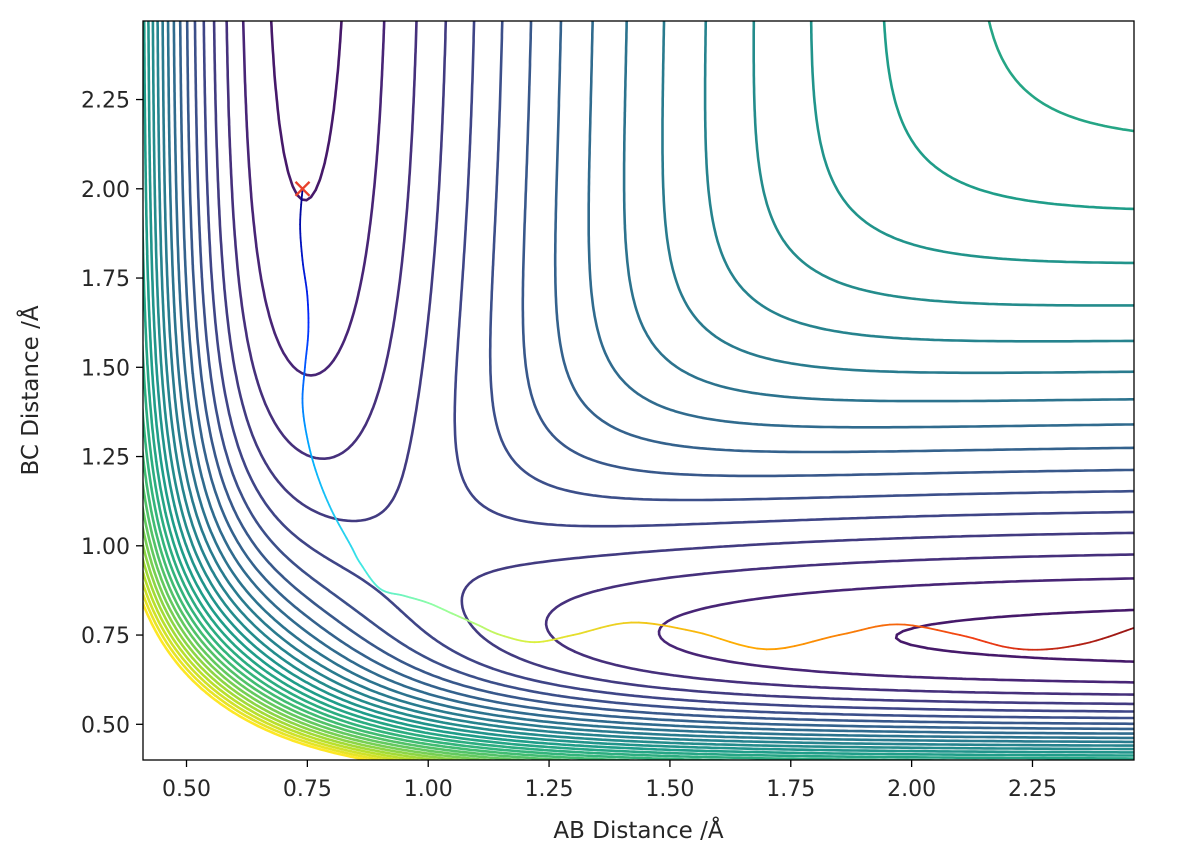 Image resolution: width=1196 pixels, height=866 pixels. What do you see at coordinates (105, 725) in the screenshot?
I see `y-tick-label: 0.50` at bounding box center [105, 725].